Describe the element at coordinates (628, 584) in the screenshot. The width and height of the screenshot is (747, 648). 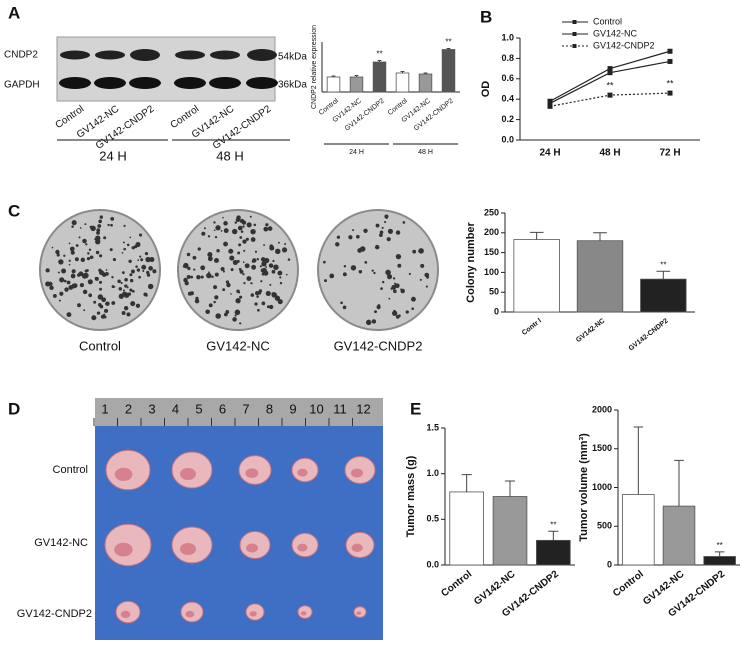
I see `x-tick-label: Control` at that location.